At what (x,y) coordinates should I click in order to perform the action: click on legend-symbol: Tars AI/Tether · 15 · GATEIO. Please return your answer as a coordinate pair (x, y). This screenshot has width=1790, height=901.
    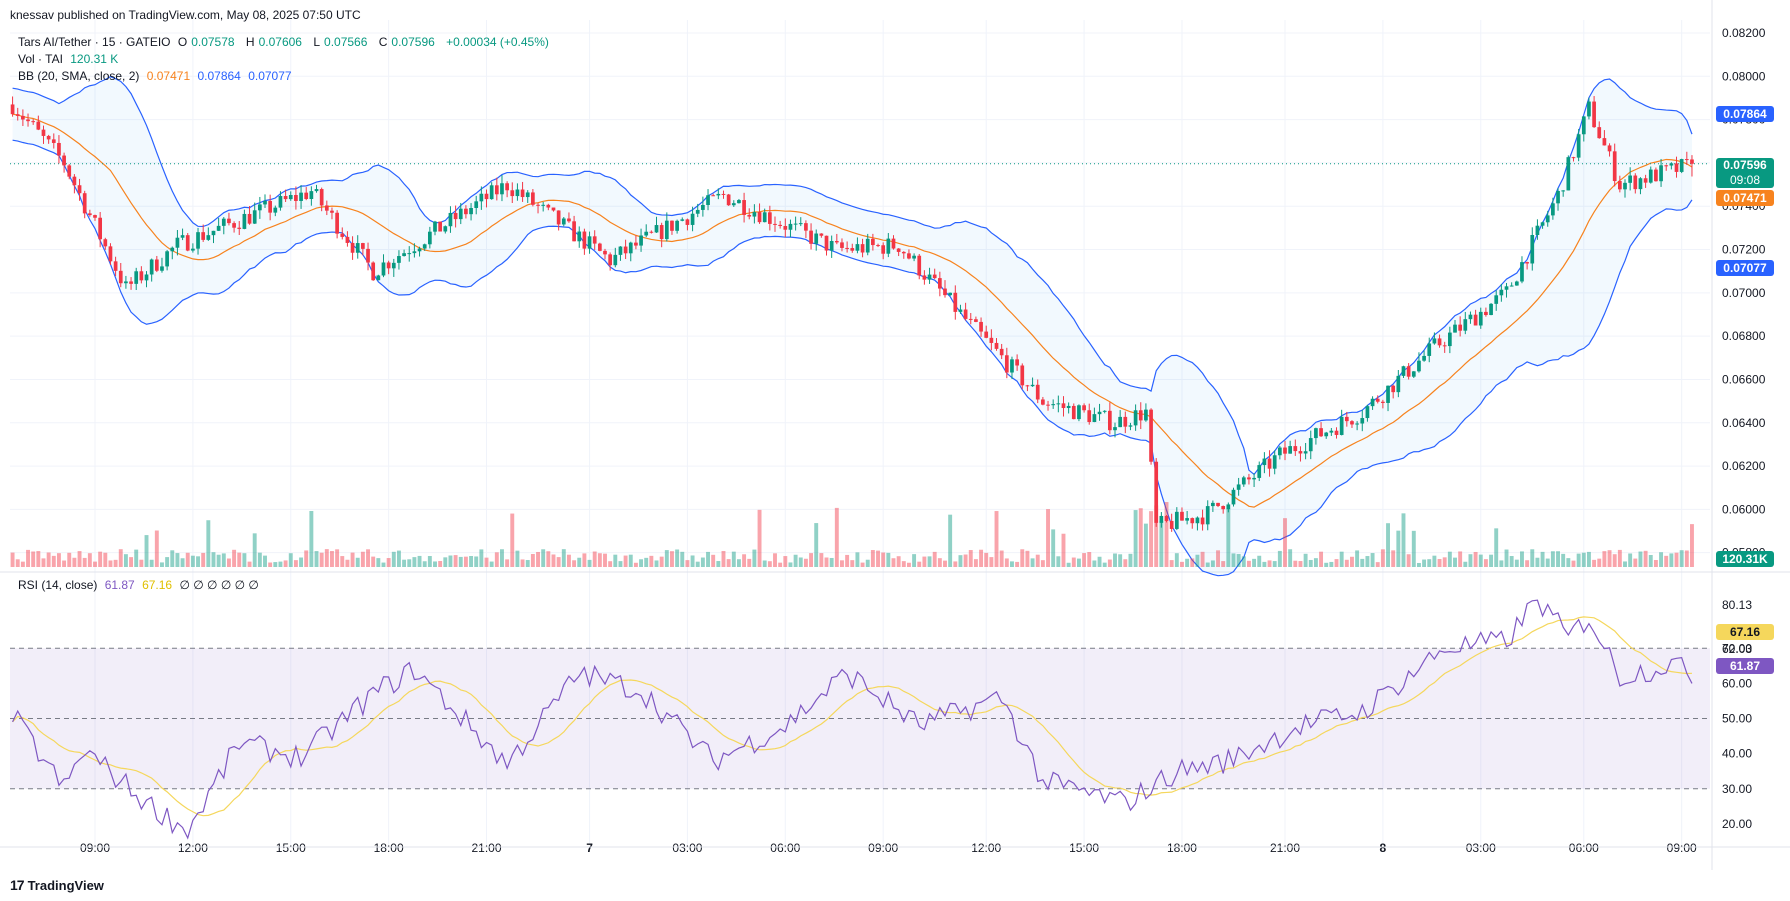
    Looking at the image, I should click on (94, 42).